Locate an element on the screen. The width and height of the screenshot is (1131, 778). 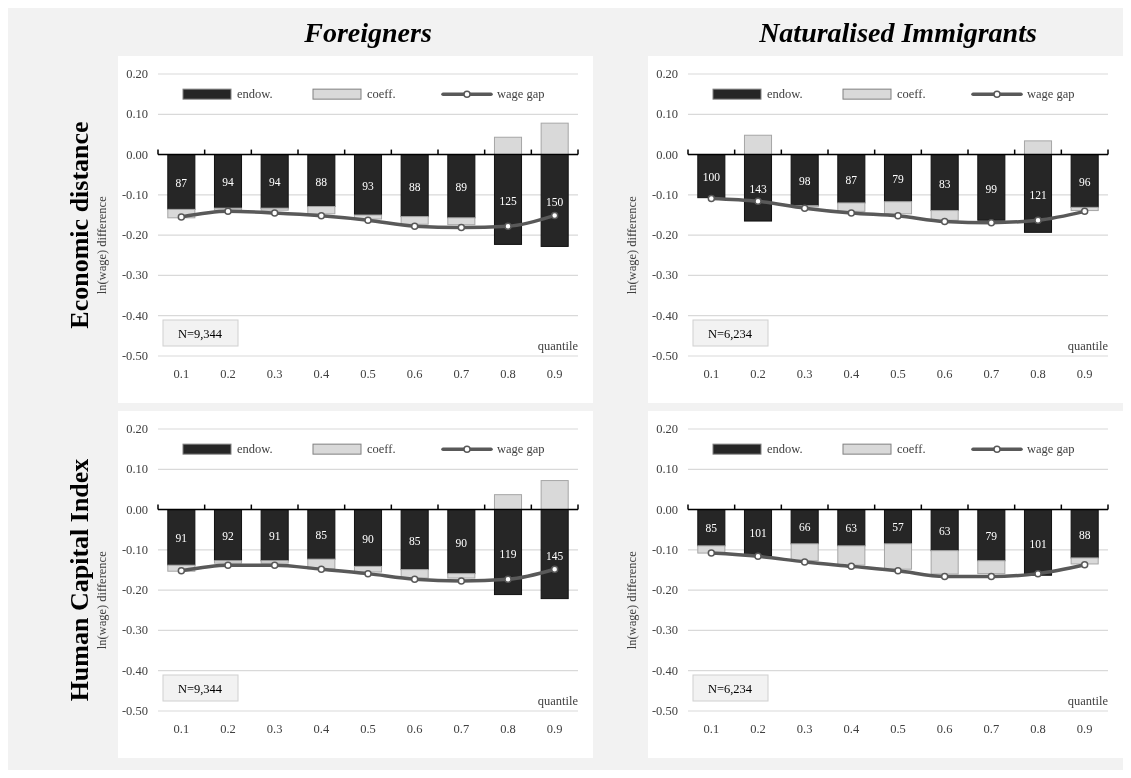
annotation: 98 is located at coordinates (804, 181).